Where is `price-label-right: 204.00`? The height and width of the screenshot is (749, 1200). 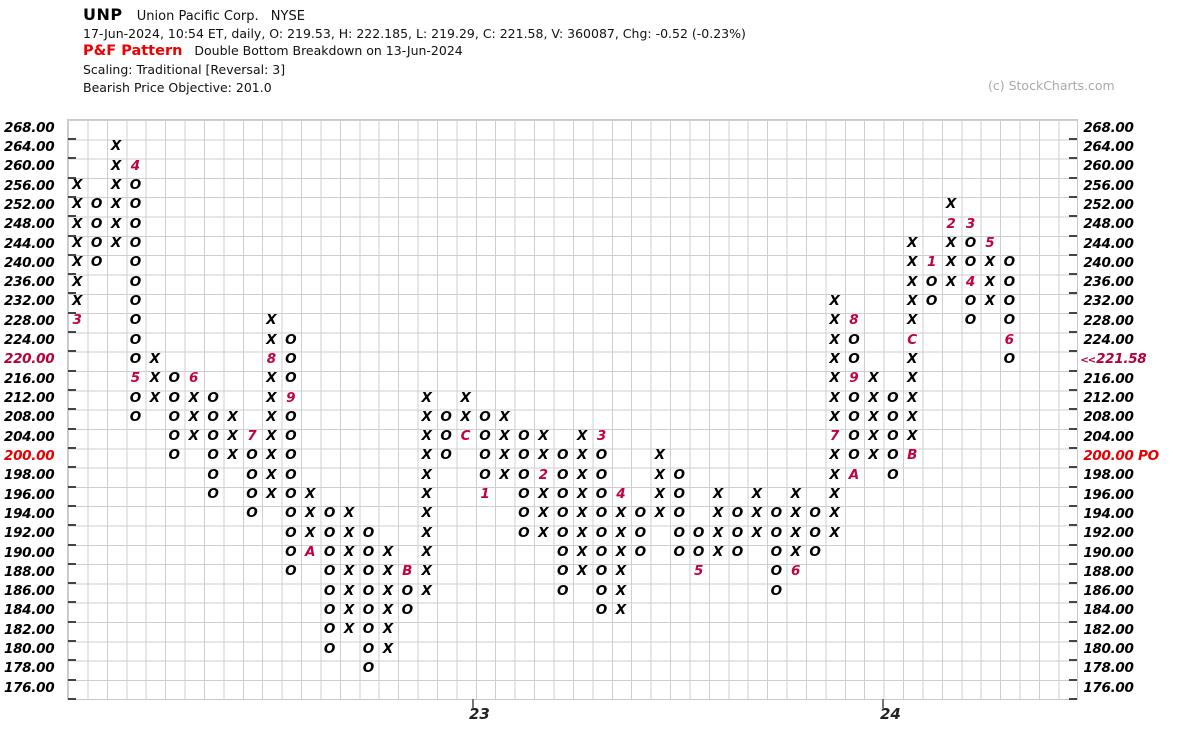 price-label-right: 204.00 is located at coordinates (1108, 436).